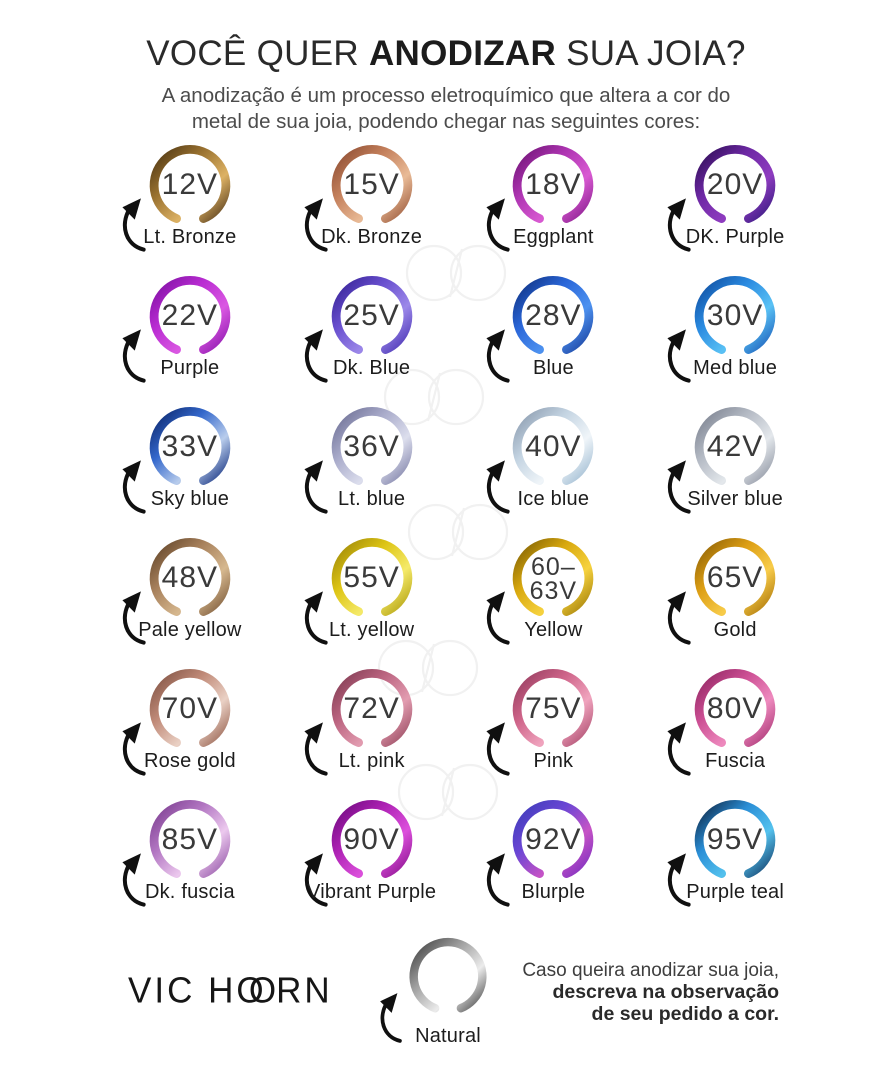 The width and height of the screenshot is (892, 1080). I want to click on ring-item: 40V Ice blue, so click(554, 467).